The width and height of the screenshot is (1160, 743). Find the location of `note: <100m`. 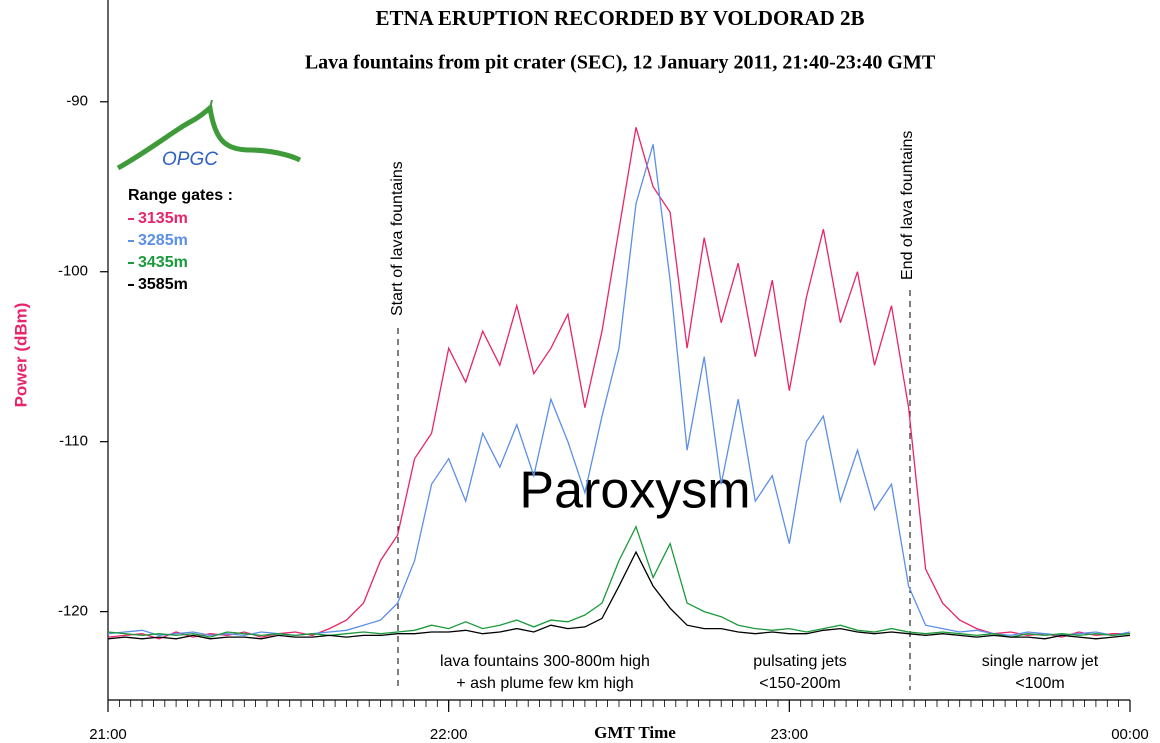

note: <100m is located at coordinates (1039, 683).